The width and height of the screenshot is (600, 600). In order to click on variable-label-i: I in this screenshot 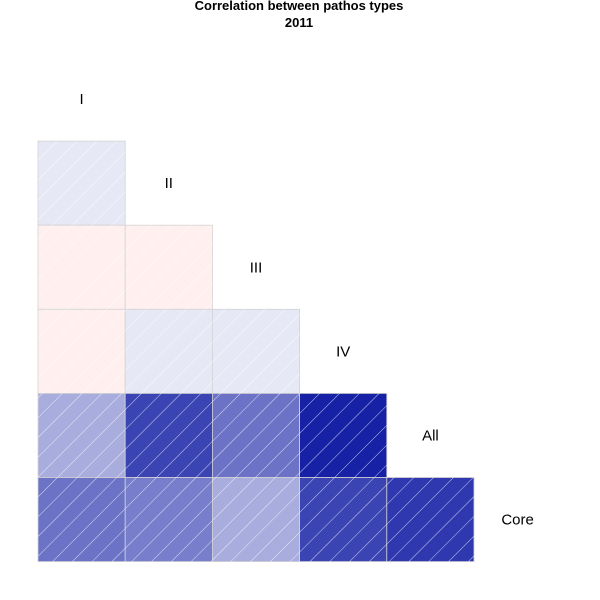, I will do `click(82, 99)`.